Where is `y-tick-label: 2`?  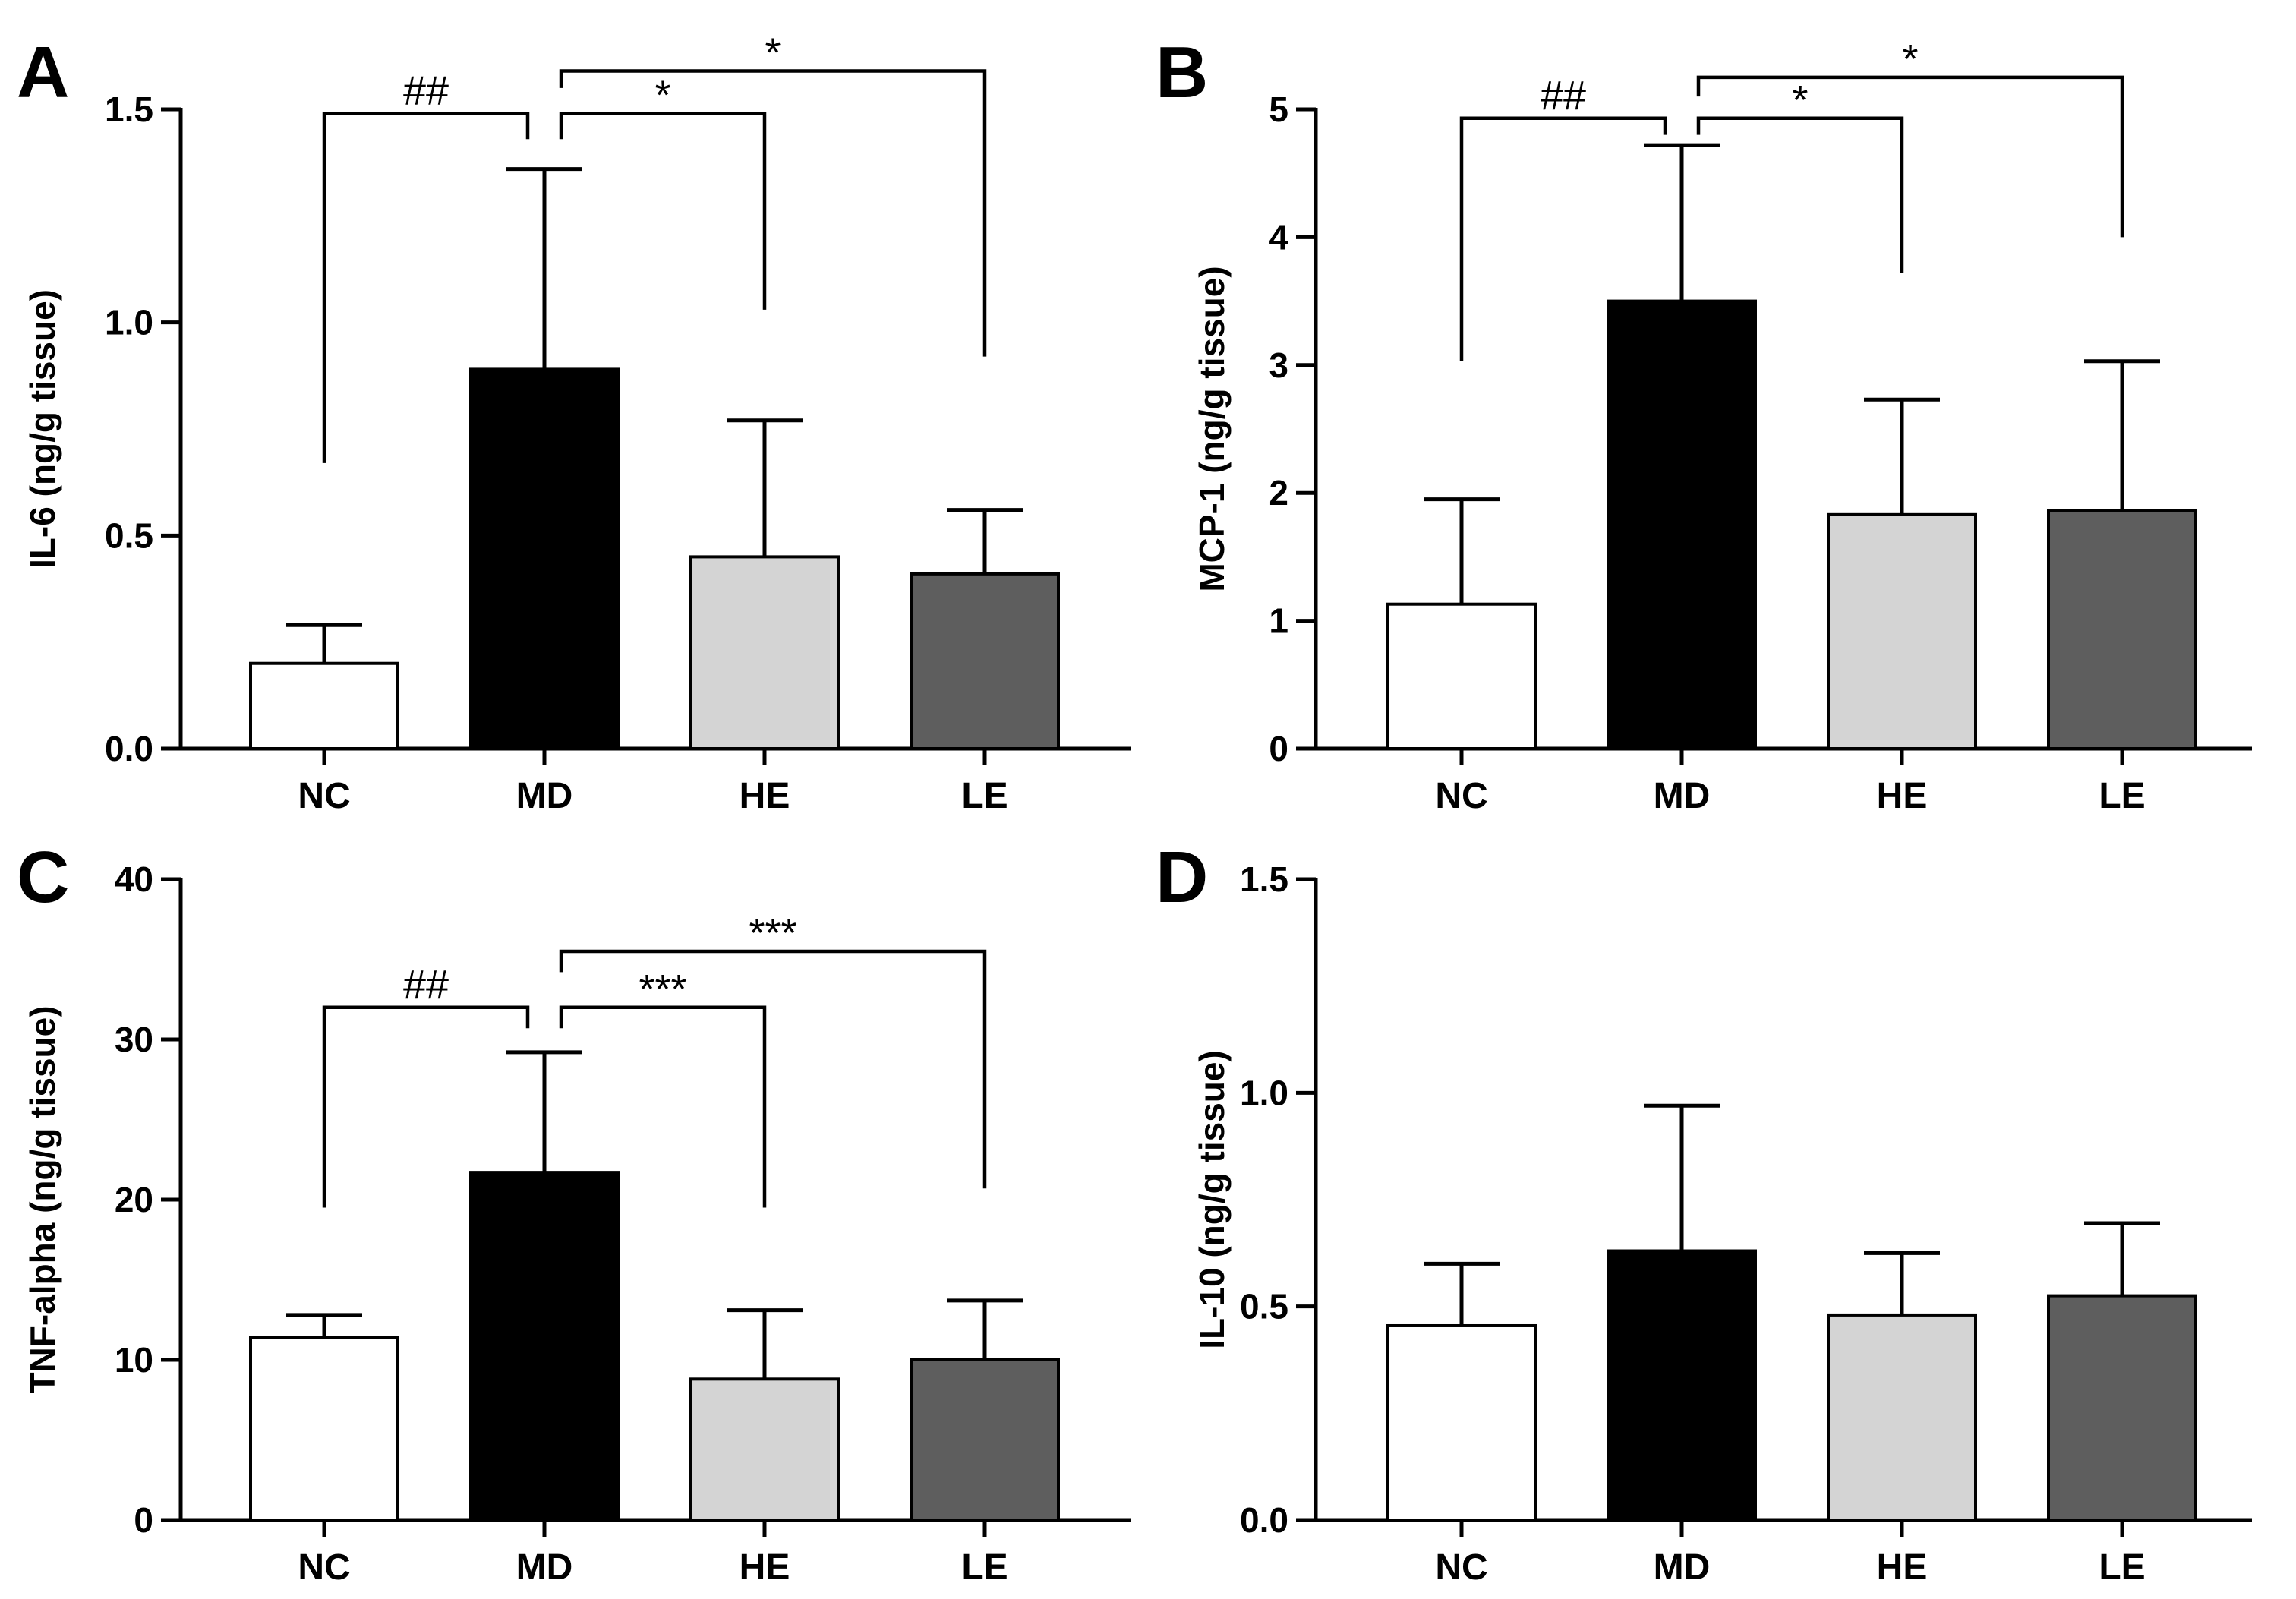 y-tick-label: 2 is located at coordinates (1279, 493).